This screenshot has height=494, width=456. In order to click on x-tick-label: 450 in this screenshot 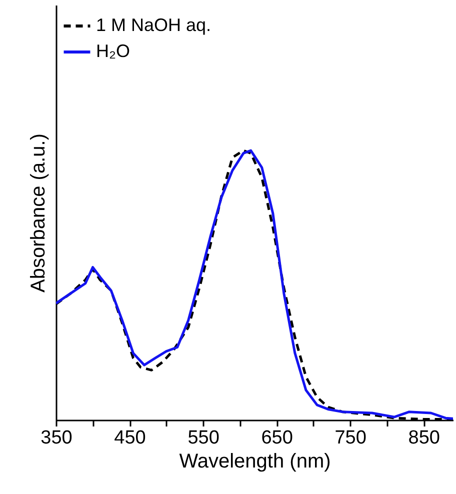, I will do `click(130, 438)`.